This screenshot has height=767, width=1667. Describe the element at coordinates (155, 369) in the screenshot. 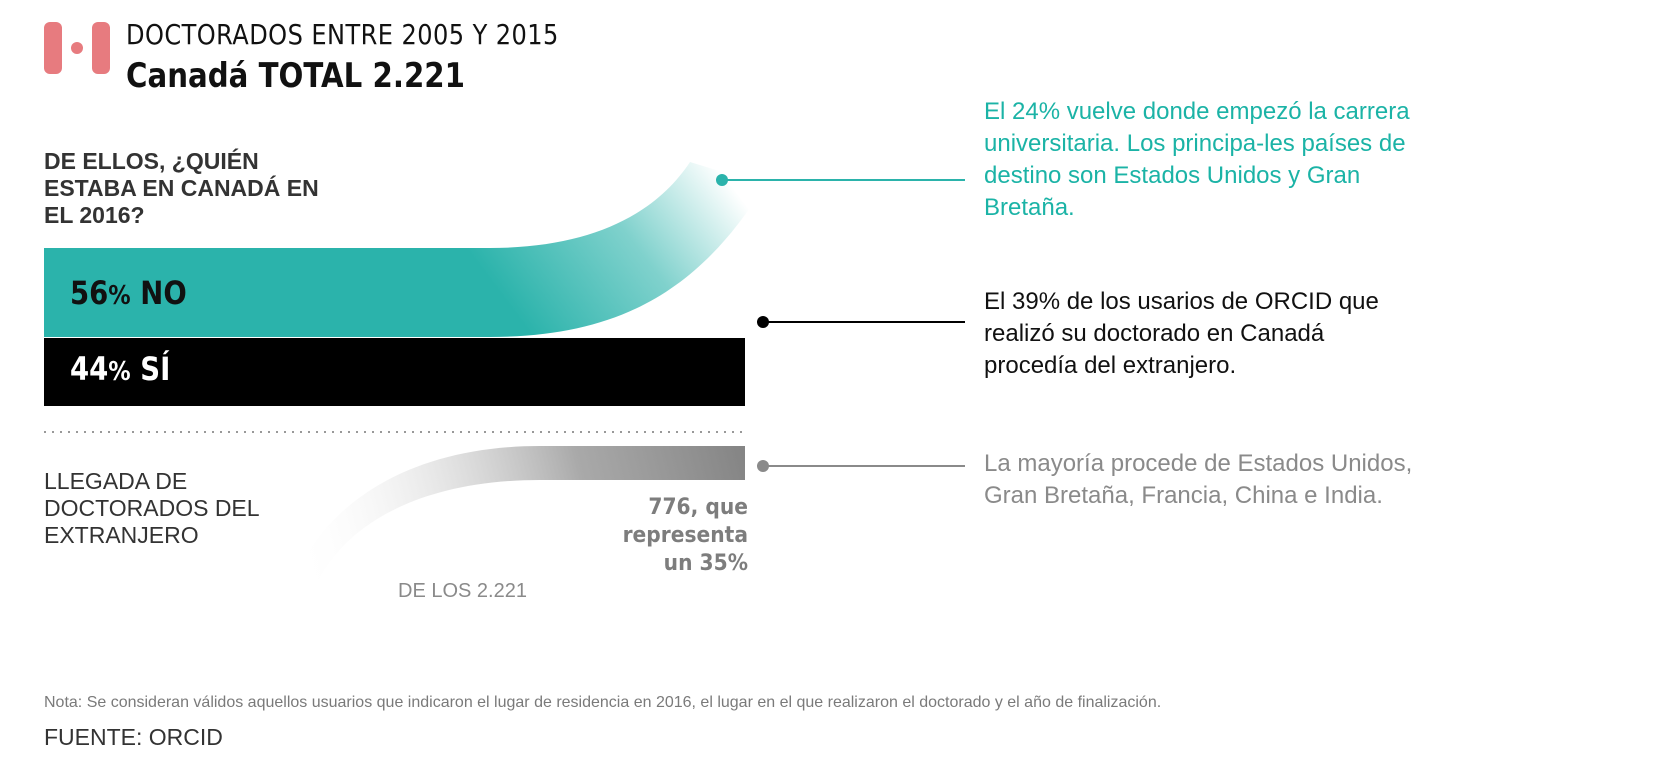

I see `bar-si-word: SÍ` at that location.